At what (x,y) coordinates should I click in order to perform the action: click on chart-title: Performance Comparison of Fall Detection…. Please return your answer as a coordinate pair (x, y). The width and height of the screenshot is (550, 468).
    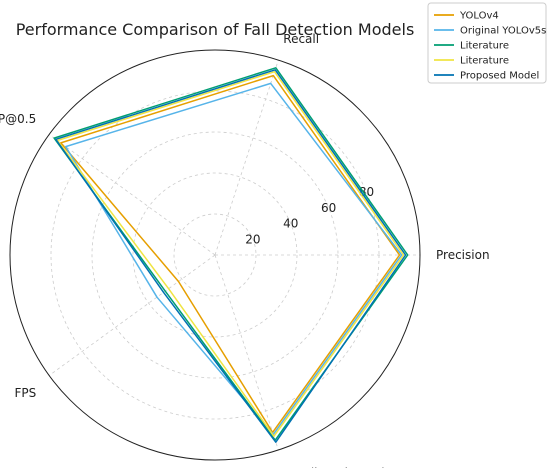
    Looking at the image, I should click on (215, 29).